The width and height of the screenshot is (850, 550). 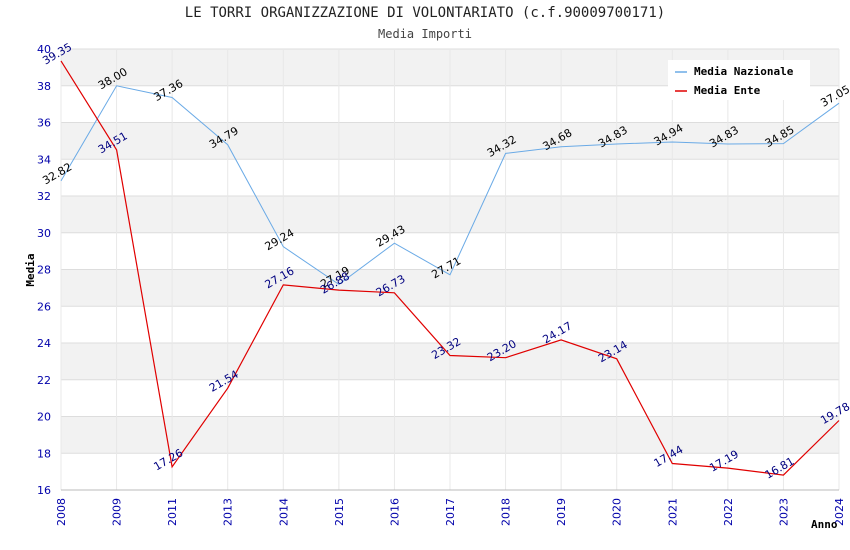 I want to click on y-axis-ticks: 16 18 20 22 24 26 28 30 32 34 36 38 40, so click(x=44, y=270).